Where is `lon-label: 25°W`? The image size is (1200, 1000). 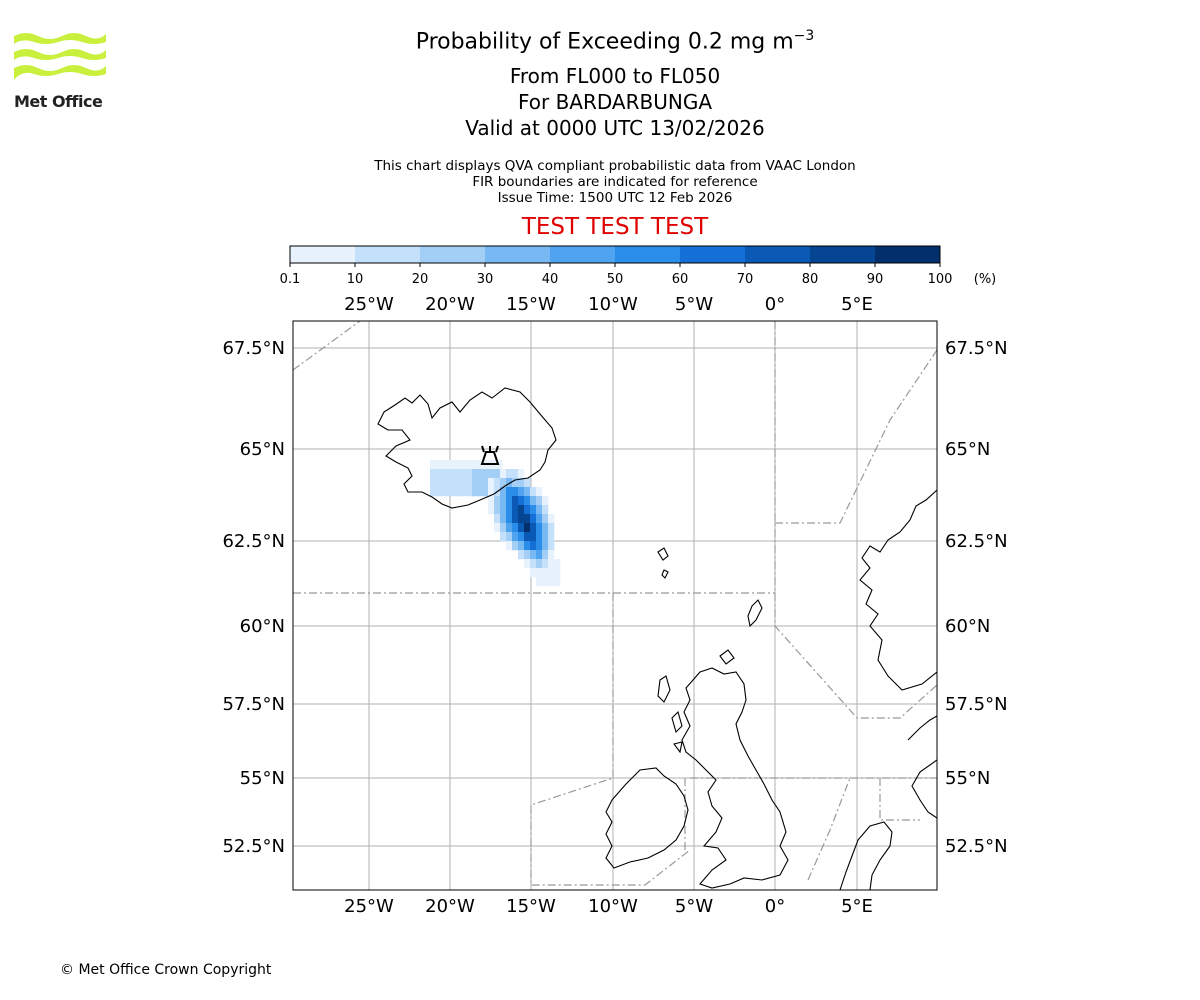 lon-label: 25°W is located at coordinates (369, 906).